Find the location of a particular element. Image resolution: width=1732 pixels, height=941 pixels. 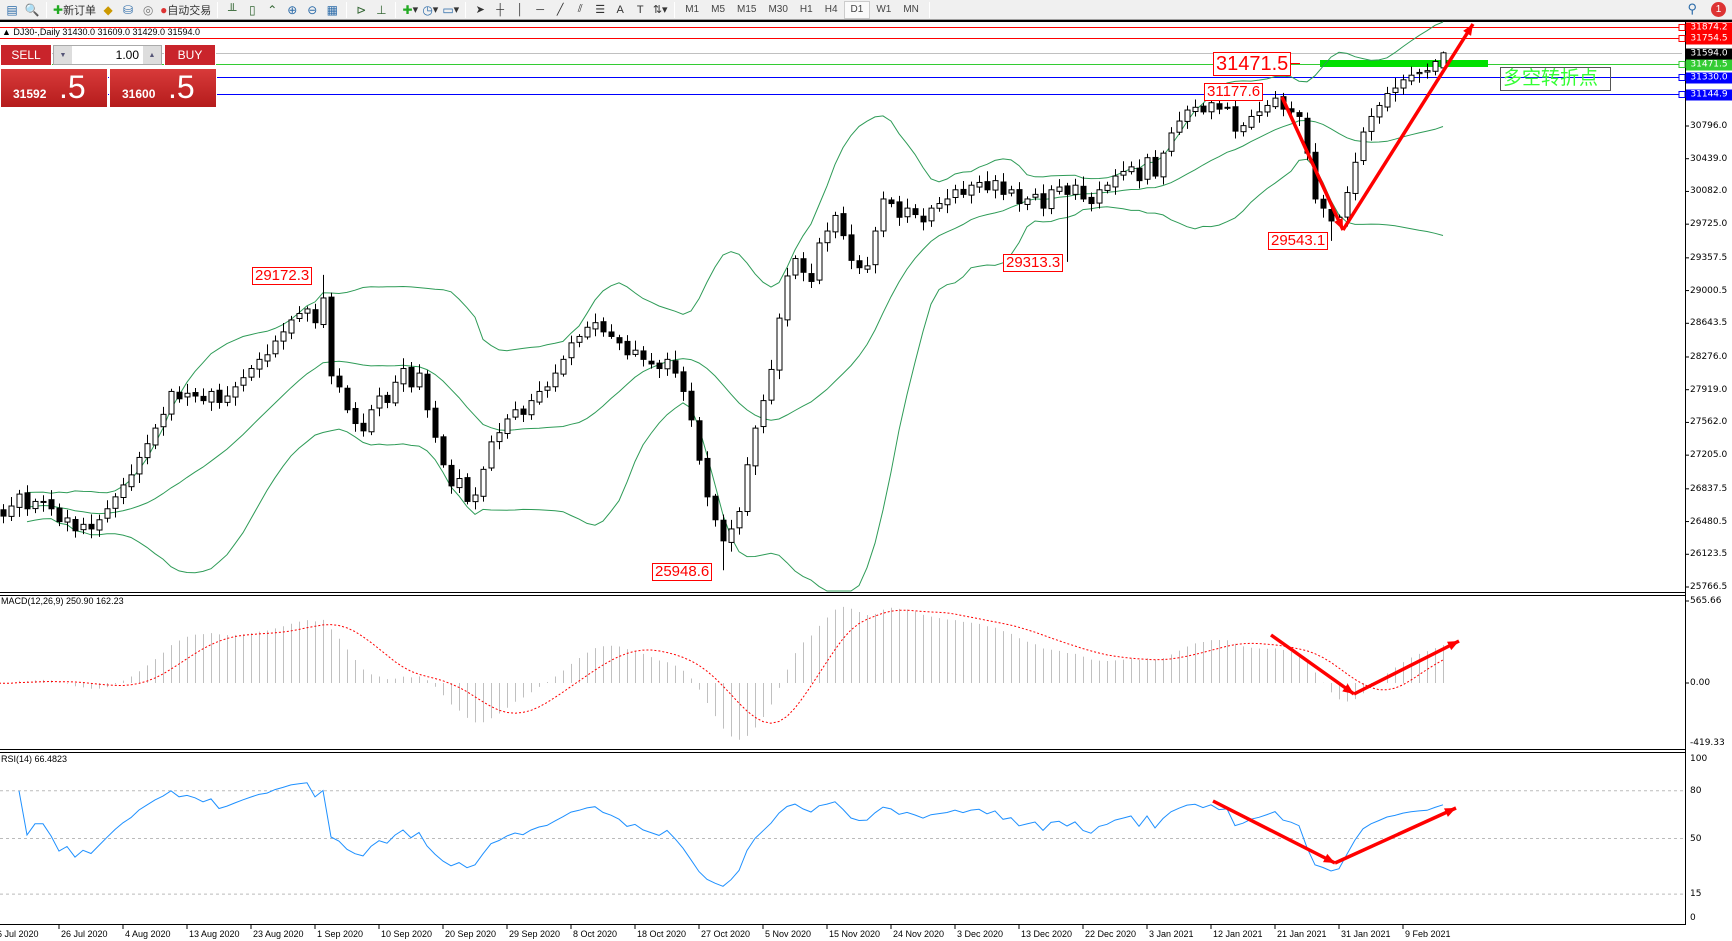

sell-button: SELL is located at coordinates (26, 55).